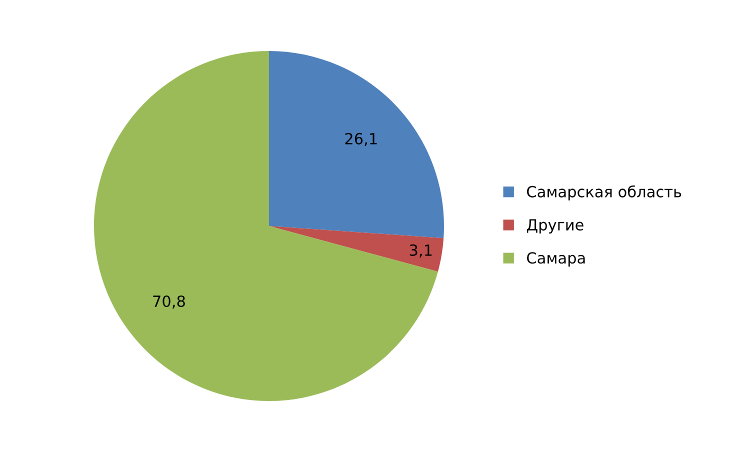 This screenshot has height=451, width=753. What do you see at coordinates (421, 251) in the screenshot?
I see `data-label: 3,1` at bounding box center [421, 251].